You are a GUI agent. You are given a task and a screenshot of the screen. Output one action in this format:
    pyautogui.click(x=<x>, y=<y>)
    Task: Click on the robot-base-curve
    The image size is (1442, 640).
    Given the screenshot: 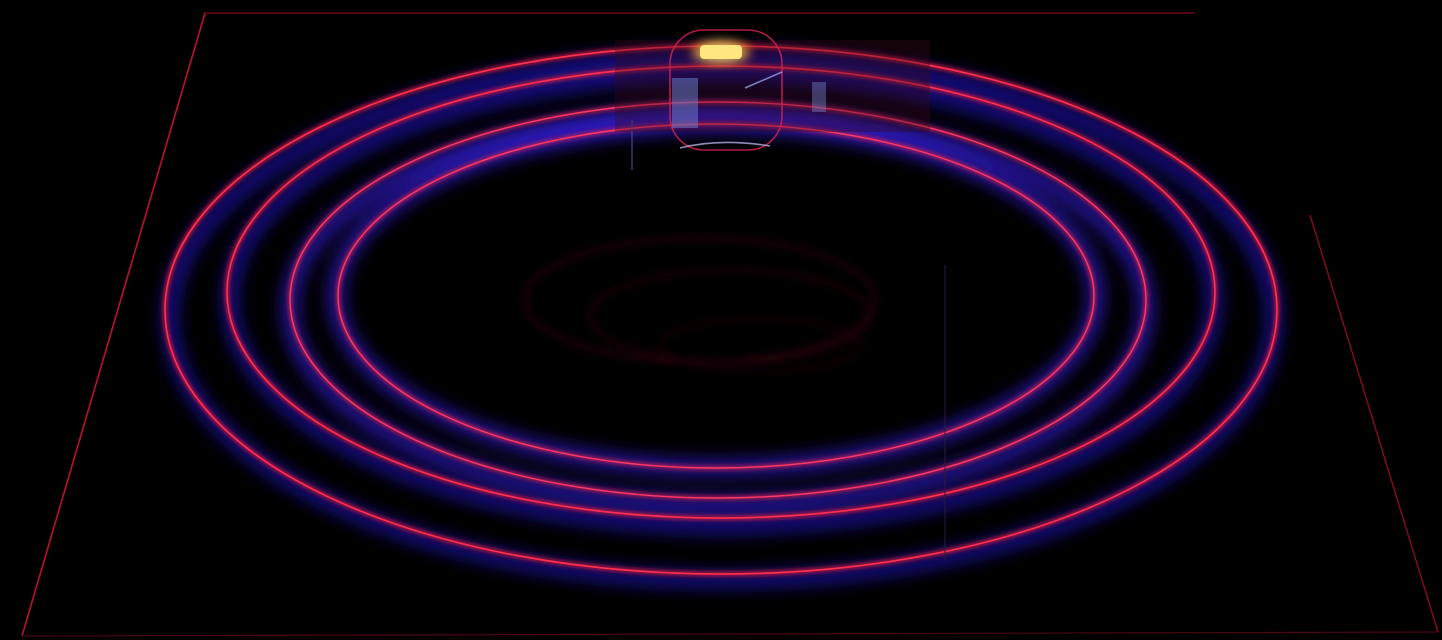 What is the action you would take?
    pyautogui.click(x=725, y=145)
    